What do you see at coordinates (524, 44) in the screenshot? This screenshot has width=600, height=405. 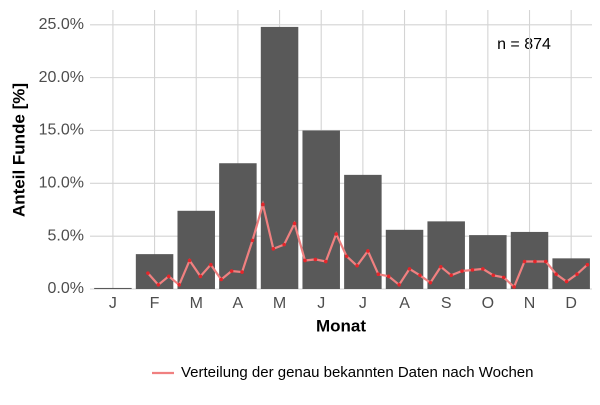 I see `annotation: n = 874` at bounding box center [524, 44].